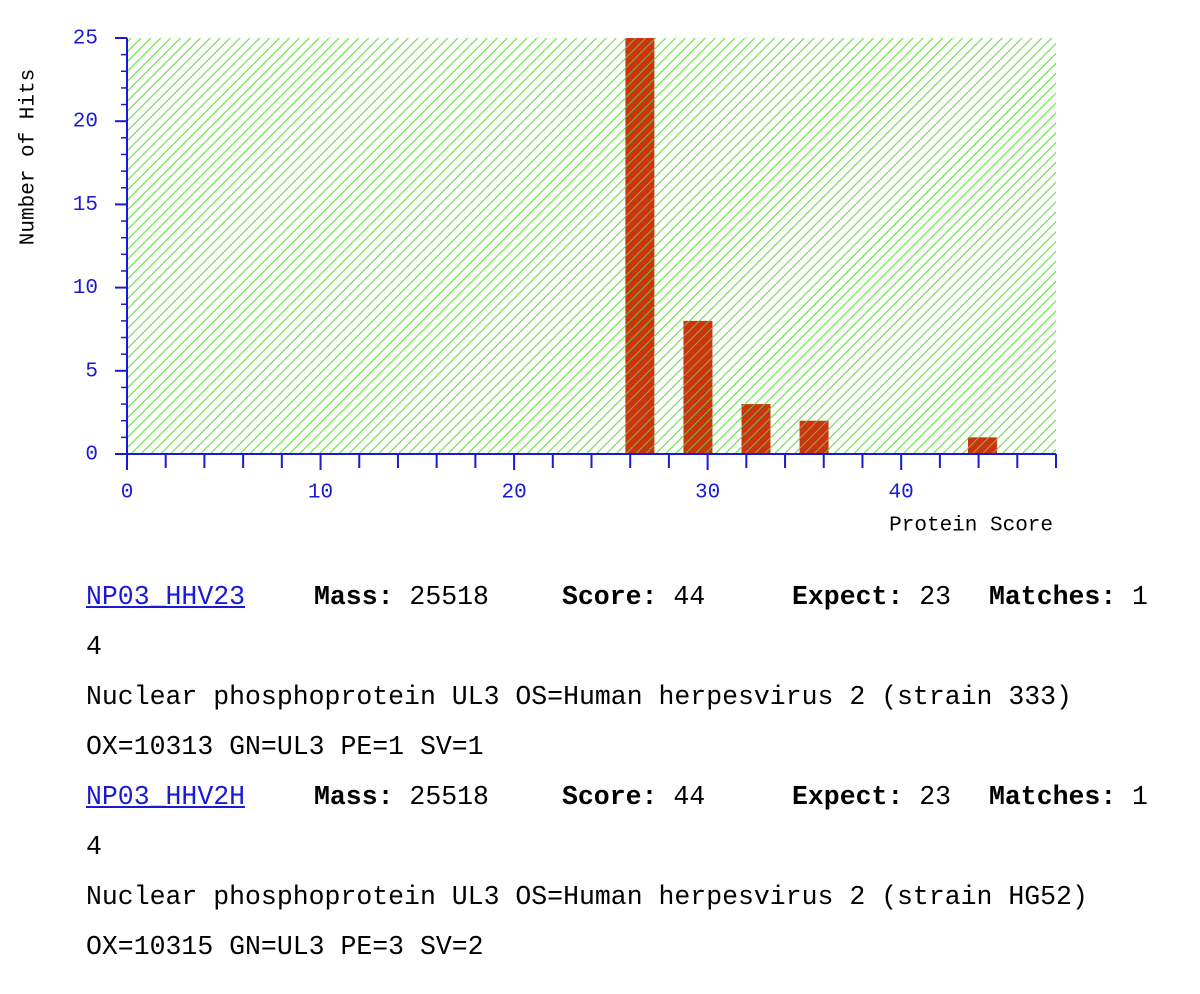  I want to click on x-tick-label: 30, so click(707, 493).